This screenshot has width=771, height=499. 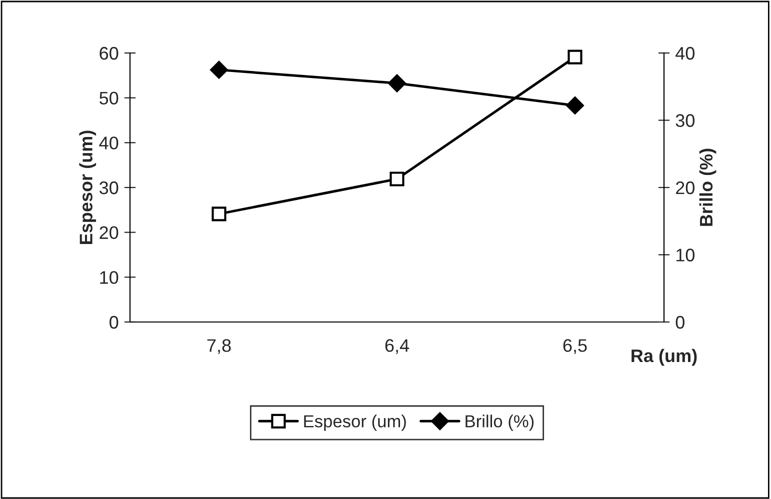 What do you see at coordinates (397, 346) in the screenshot?
I see `x-tick-label: 6,4` at bounding box center [397, 346].